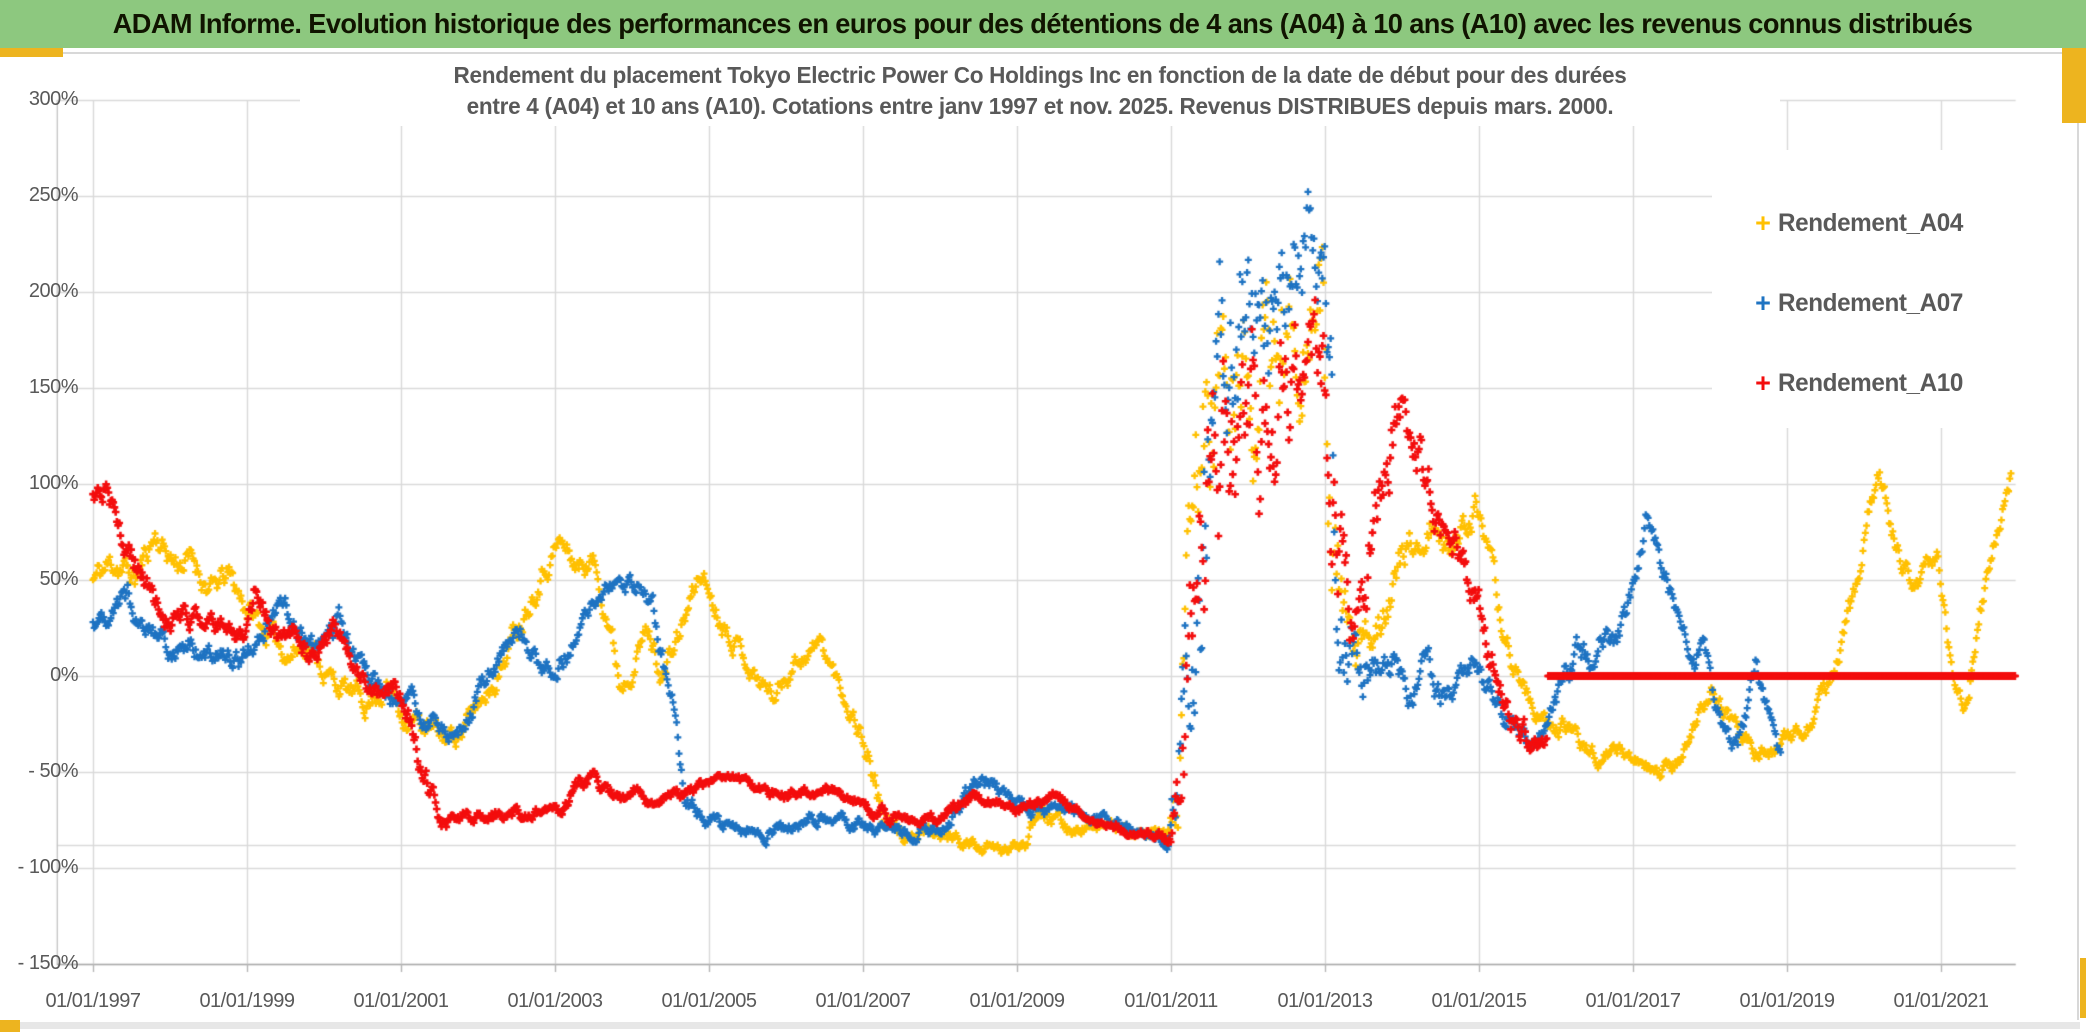 Image resolution: width=2086 pixels, height=1032 pixels. I want to click on y-axis-tick-label: 250%, so click(53, 195).